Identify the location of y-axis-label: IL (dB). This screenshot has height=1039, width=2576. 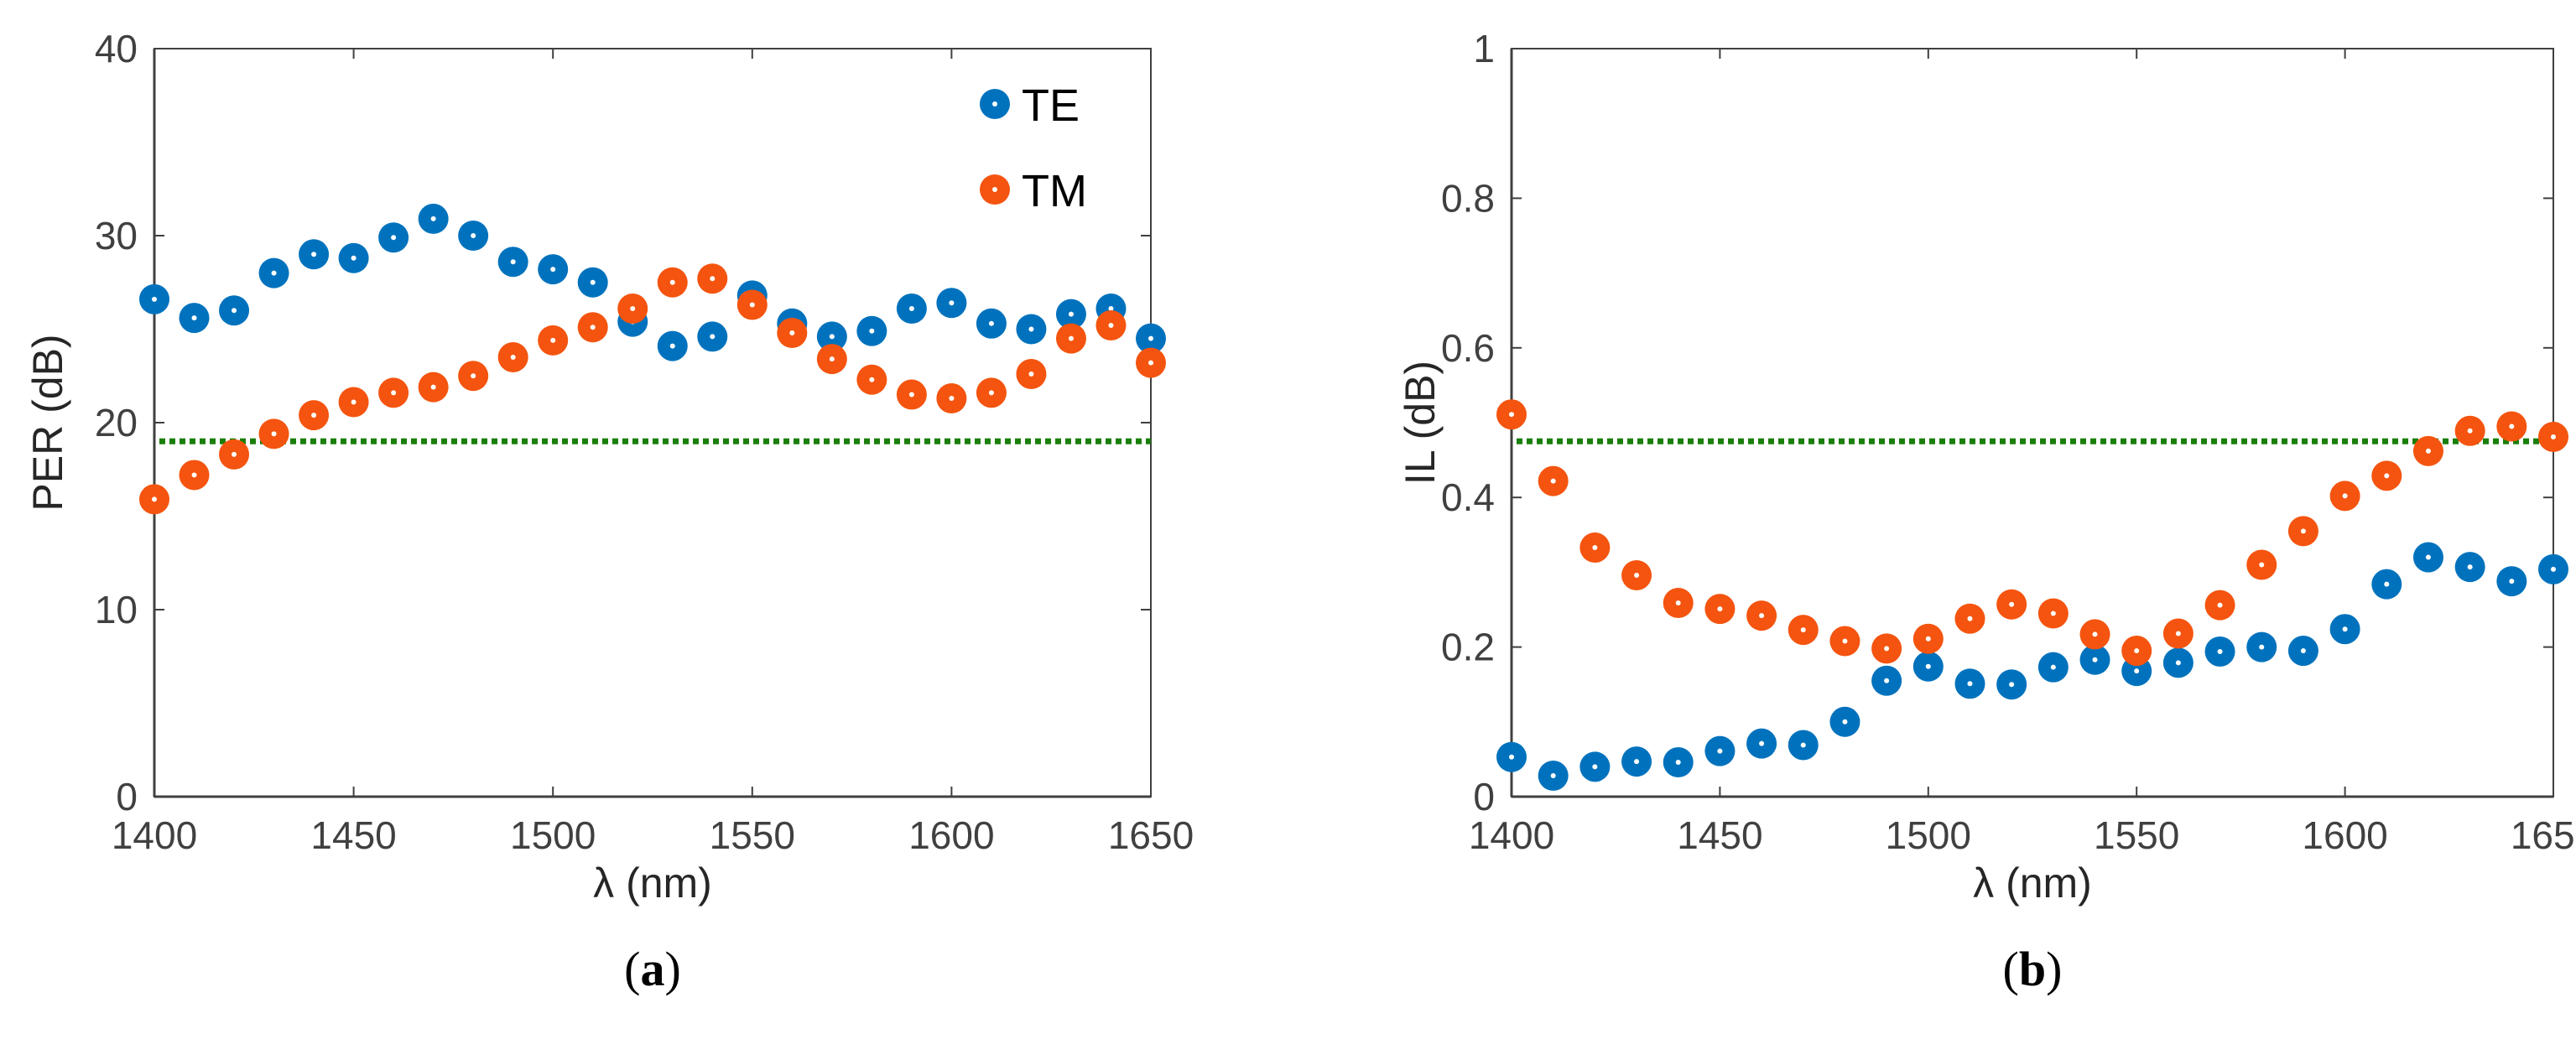
(1420, 423).